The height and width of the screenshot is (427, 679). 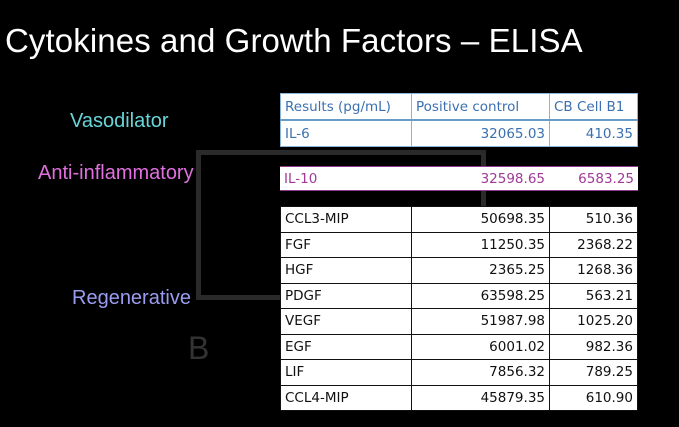 What do you see at coordinates (346, 244) in the screenshot?
I see `row-name: FGF` at bounding box center [346, 244].